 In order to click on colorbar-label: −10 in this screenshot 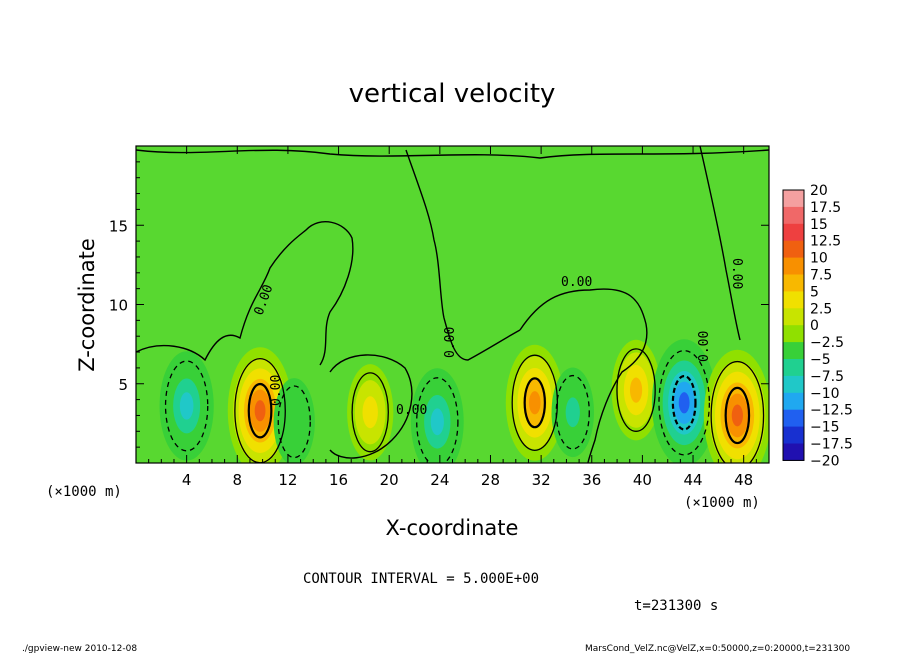, I will do `click(825, 394)`.